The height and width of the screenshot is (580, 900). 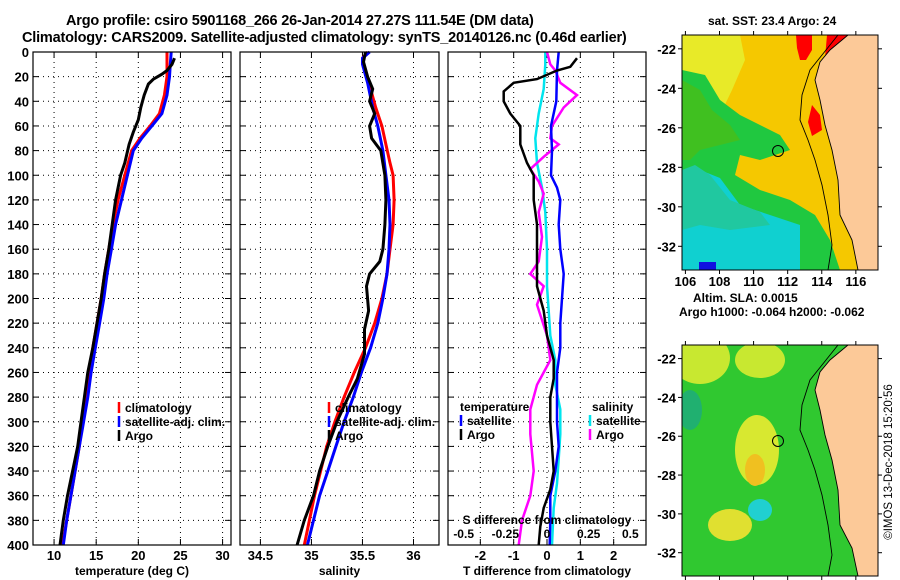 What do you see at coordinates (18, 520) in the screenshot?
I see `y-tick-label: 380` at bounding box center [18, 520].